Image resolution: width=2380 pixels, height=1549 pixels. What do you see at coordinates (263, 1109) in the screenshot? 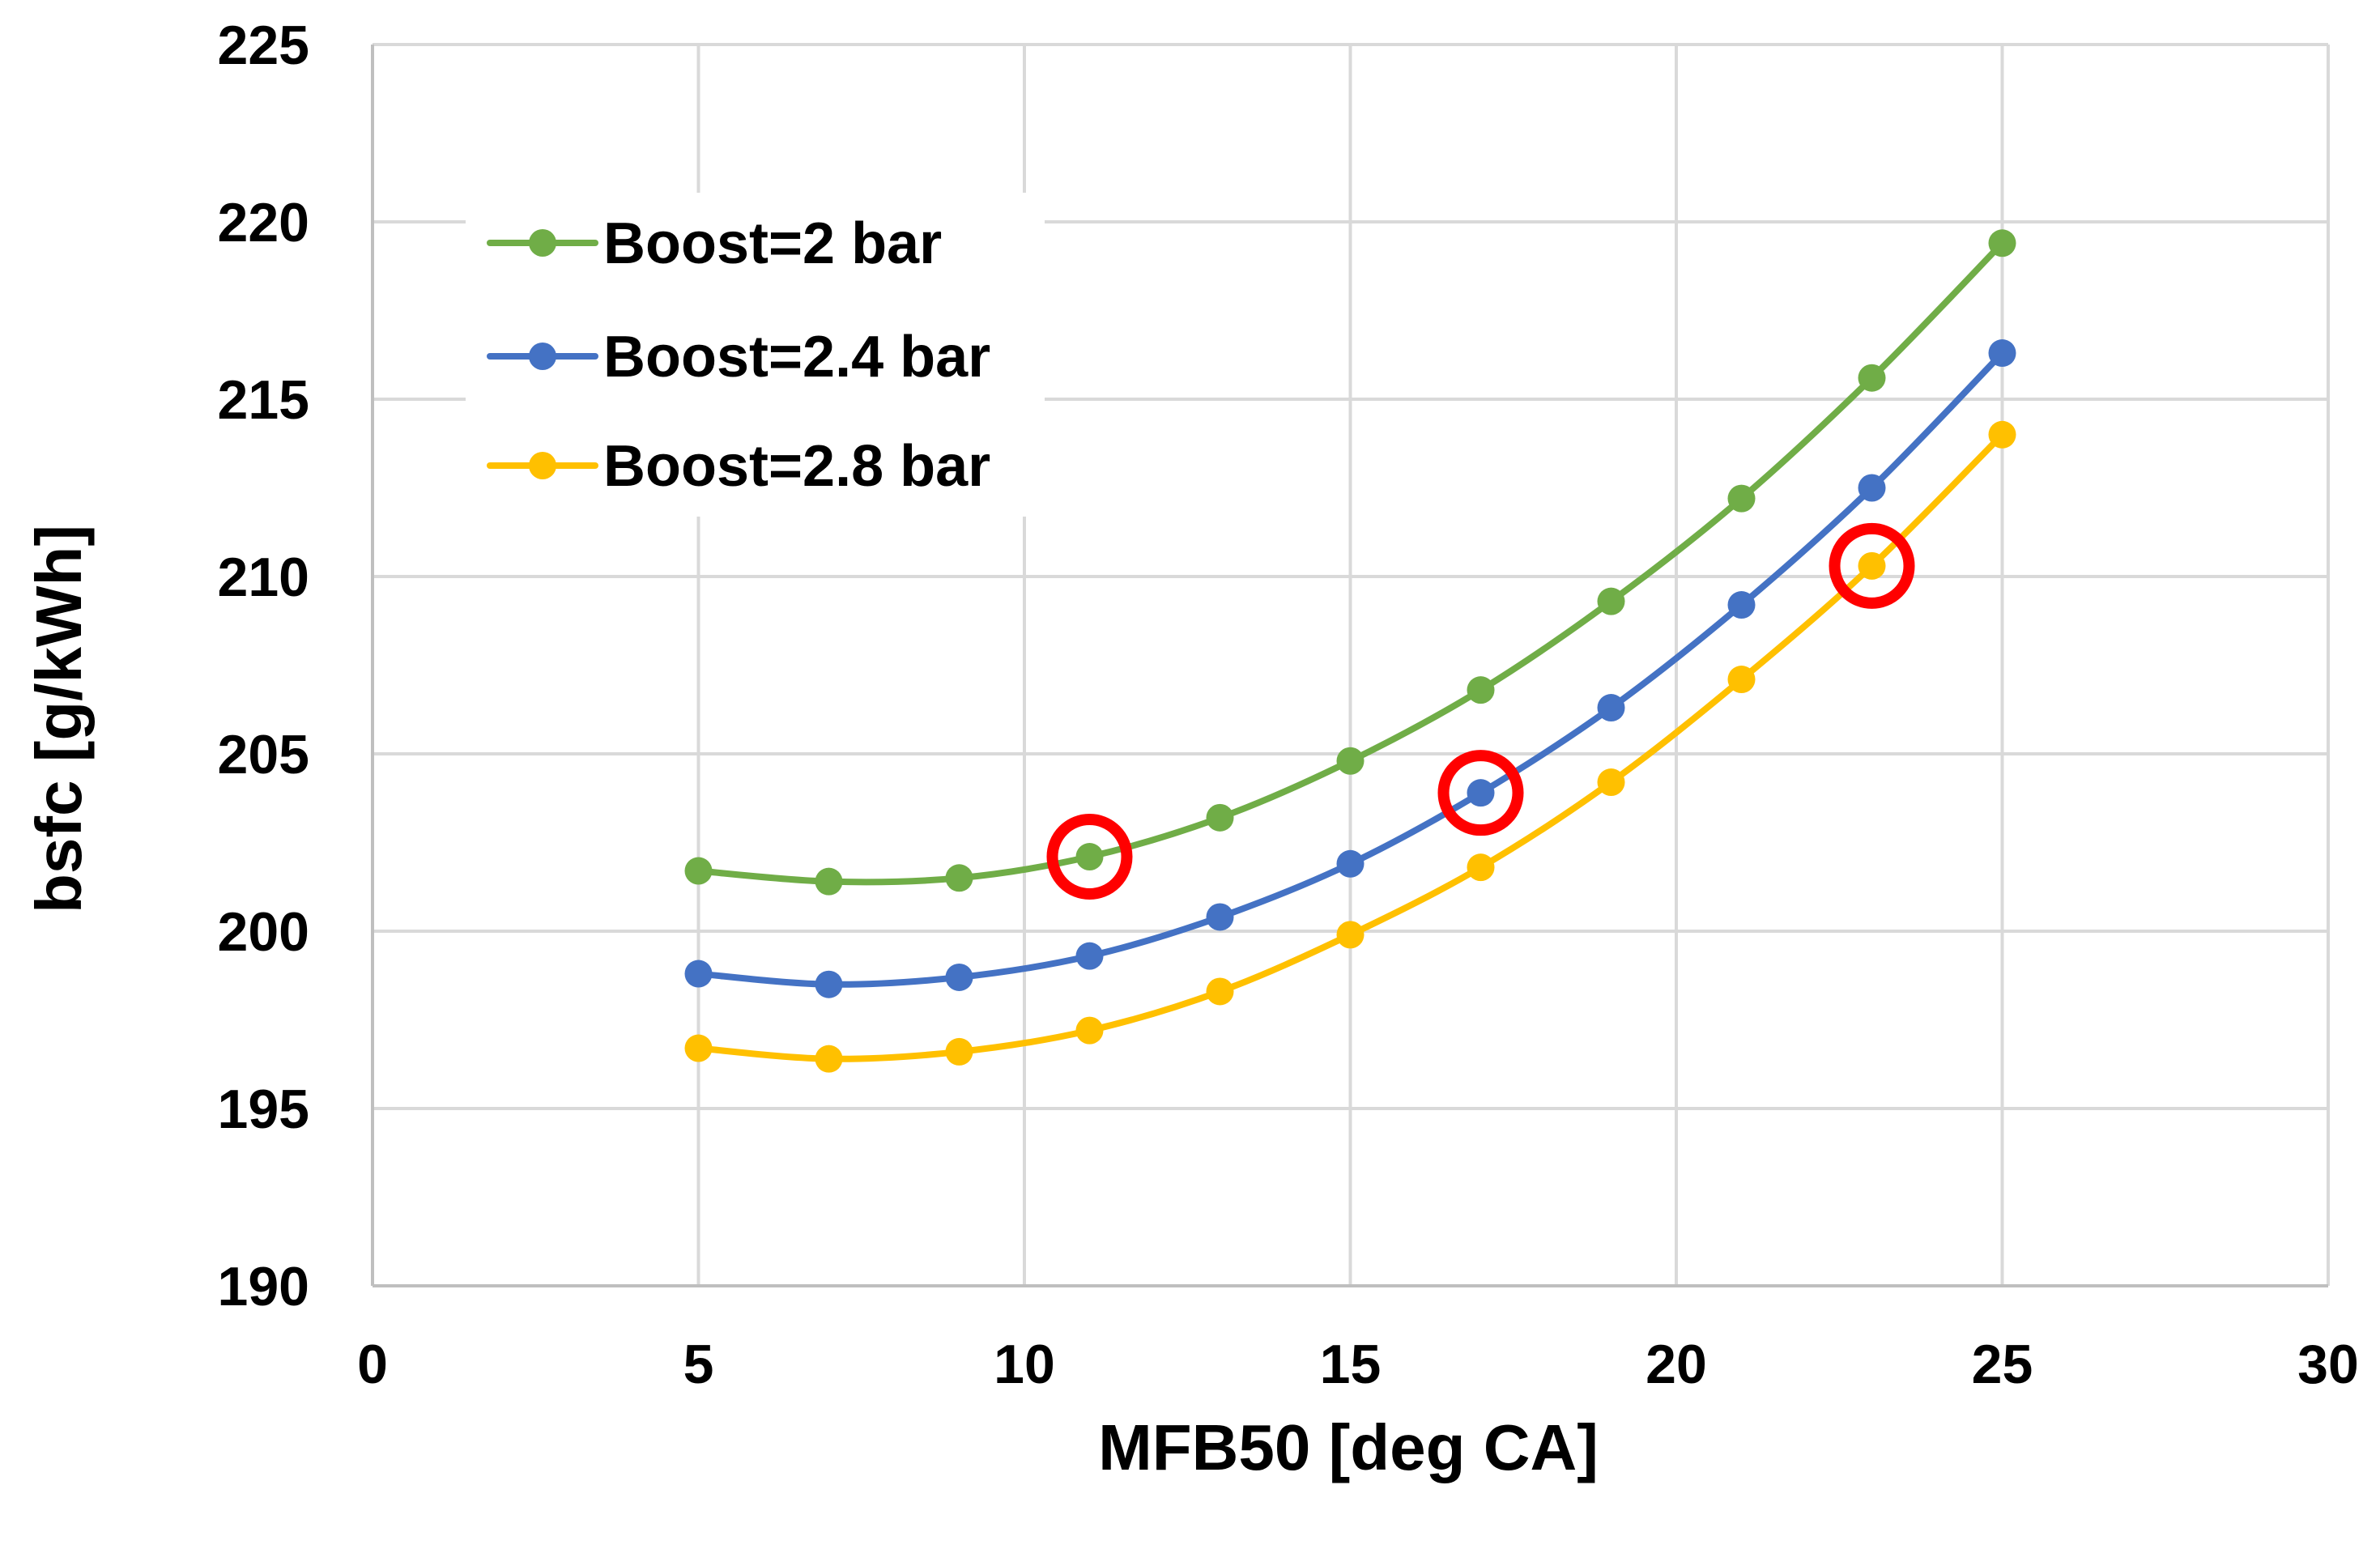
I see `y-tick-label: 195` at bounding box center [263, 1109].